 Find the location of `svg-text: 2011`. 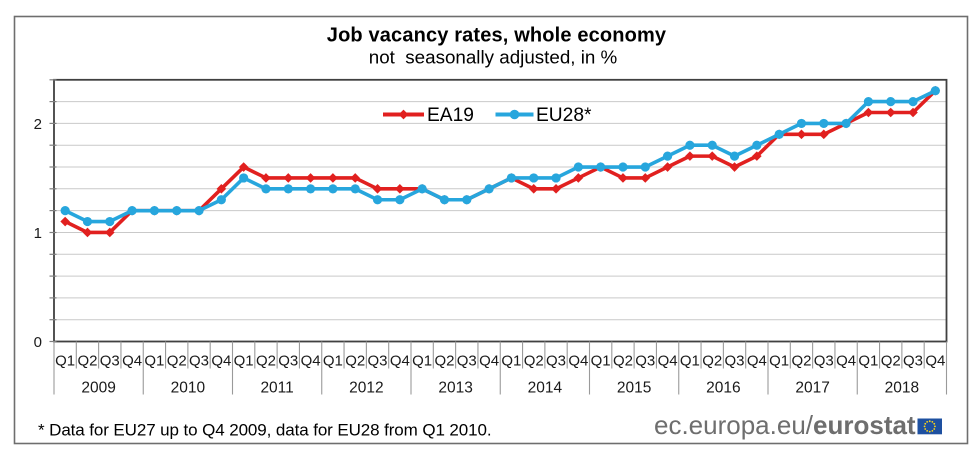

svg-text: 2011 is located at coordinates (276, 388).